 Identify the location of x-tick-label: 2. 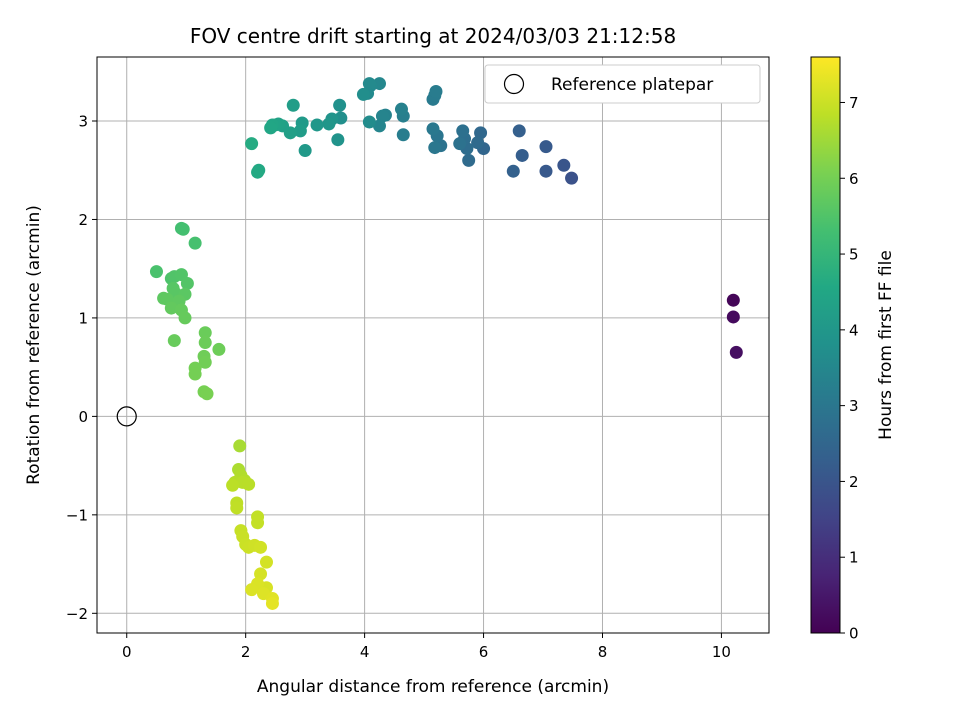
(246, 652).